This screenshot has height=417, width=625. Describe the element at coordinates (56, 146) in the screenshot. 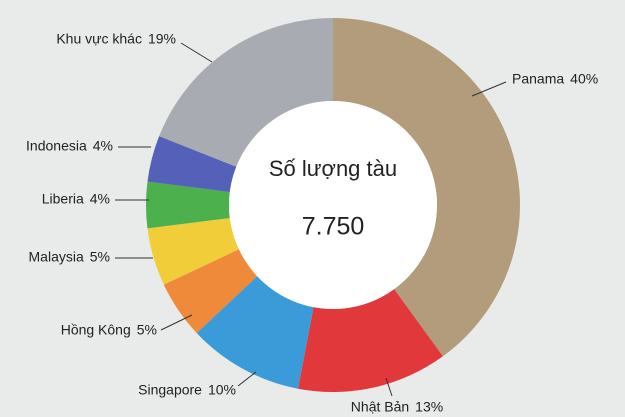

I see `slice-label: Indonesia` at that location.